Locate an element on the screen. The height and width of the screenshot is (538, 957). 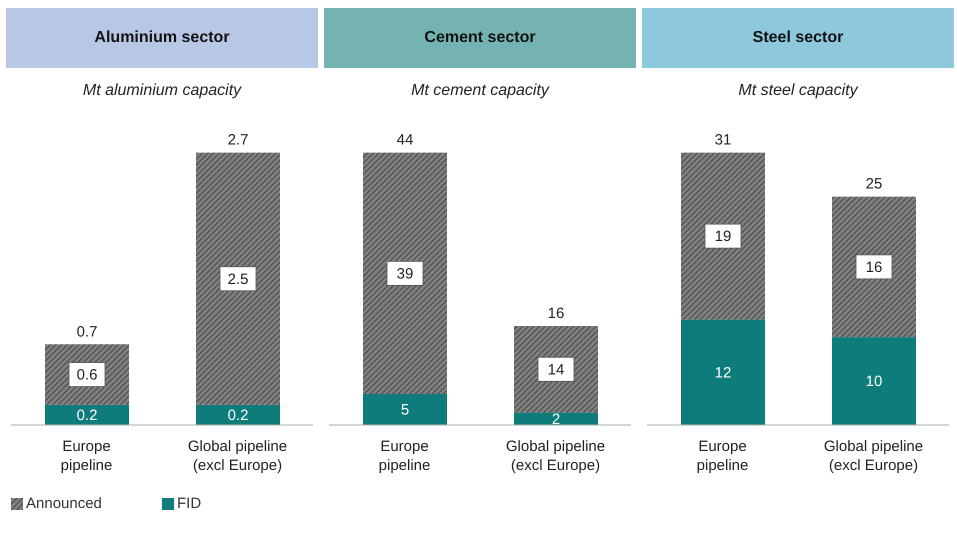
total-label: 0.7 is located at coordinates (87, 331).